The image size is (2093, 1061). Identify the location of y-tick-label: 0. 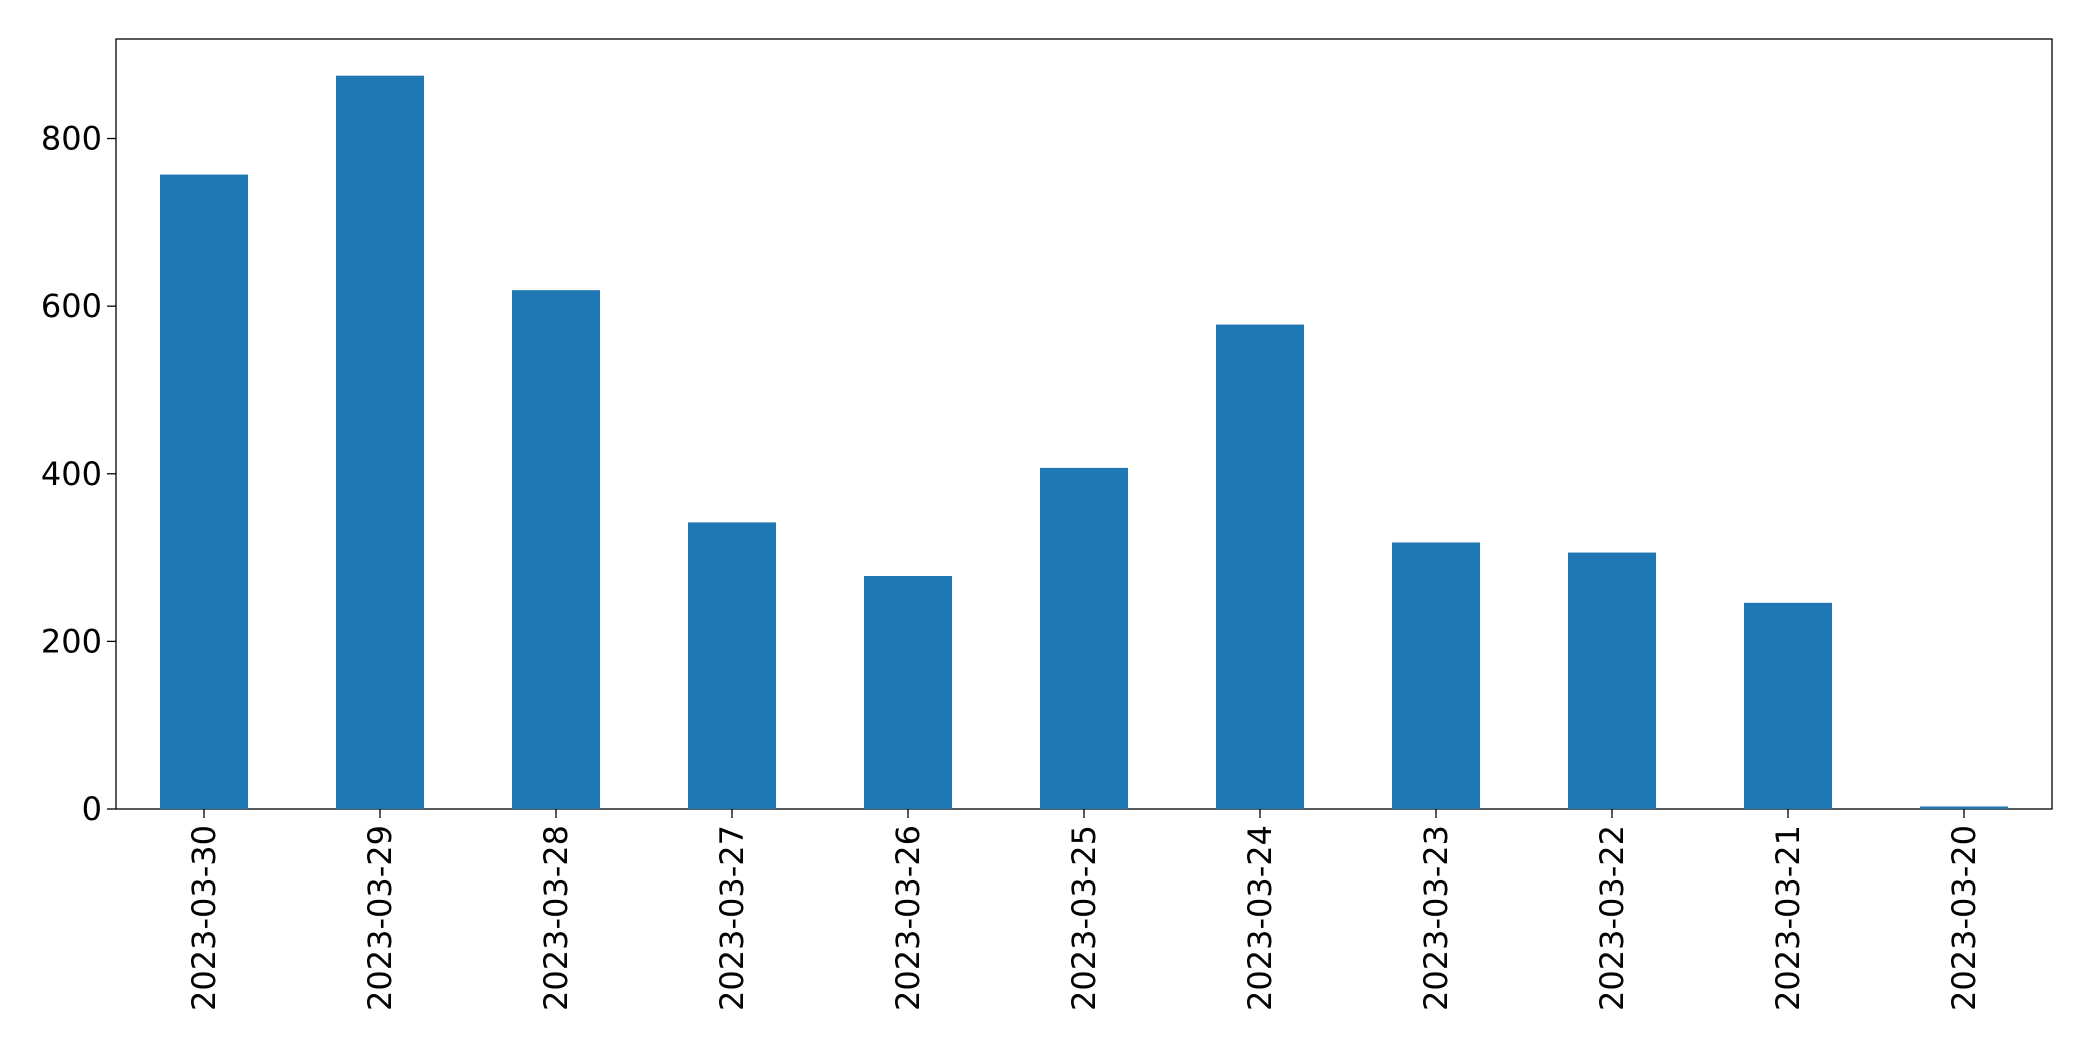
(92, 809).